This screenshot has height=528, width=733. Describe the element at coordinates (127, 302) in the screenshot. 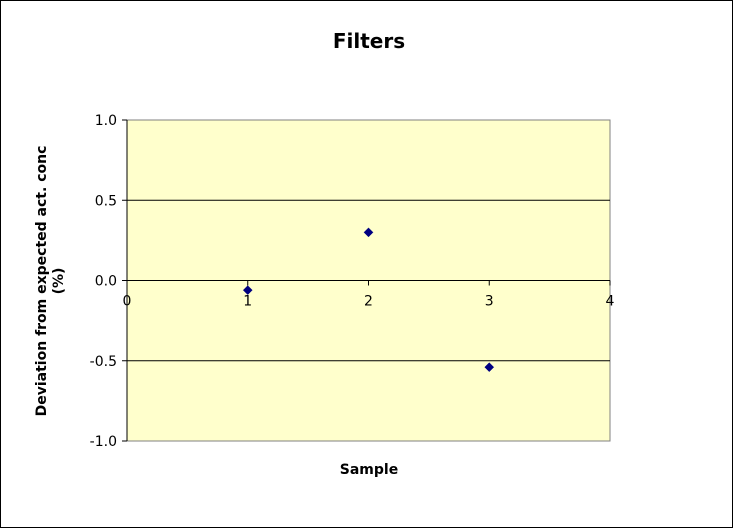

I see `x-tick-label: 0` at that location.